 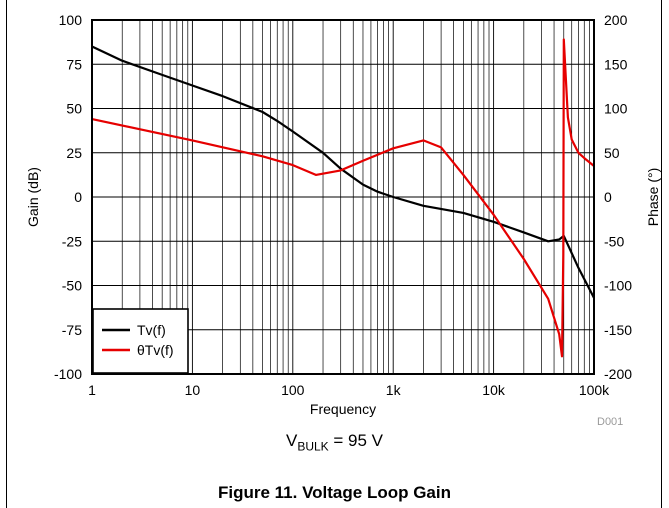 What do you see at coordinates (193, 390) in the screenshot?
I see `x-tick-label: 10` at bounding box center [193, 390].